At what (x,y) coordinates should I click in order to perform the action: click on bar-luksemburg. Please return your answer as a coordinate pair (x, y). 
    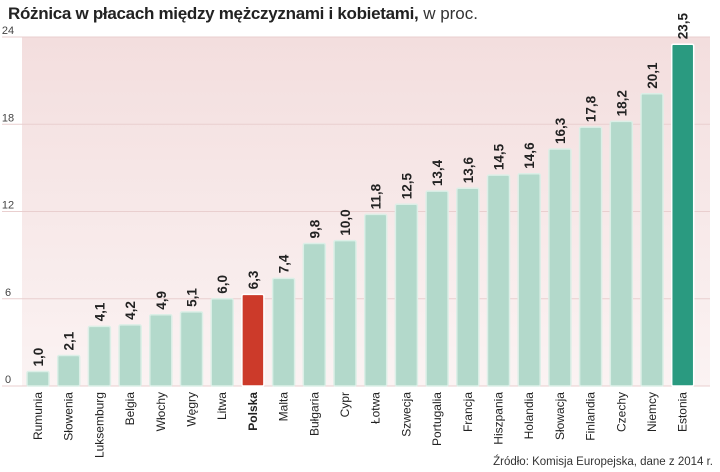
    Looking at the image, I should click on (99, 356).